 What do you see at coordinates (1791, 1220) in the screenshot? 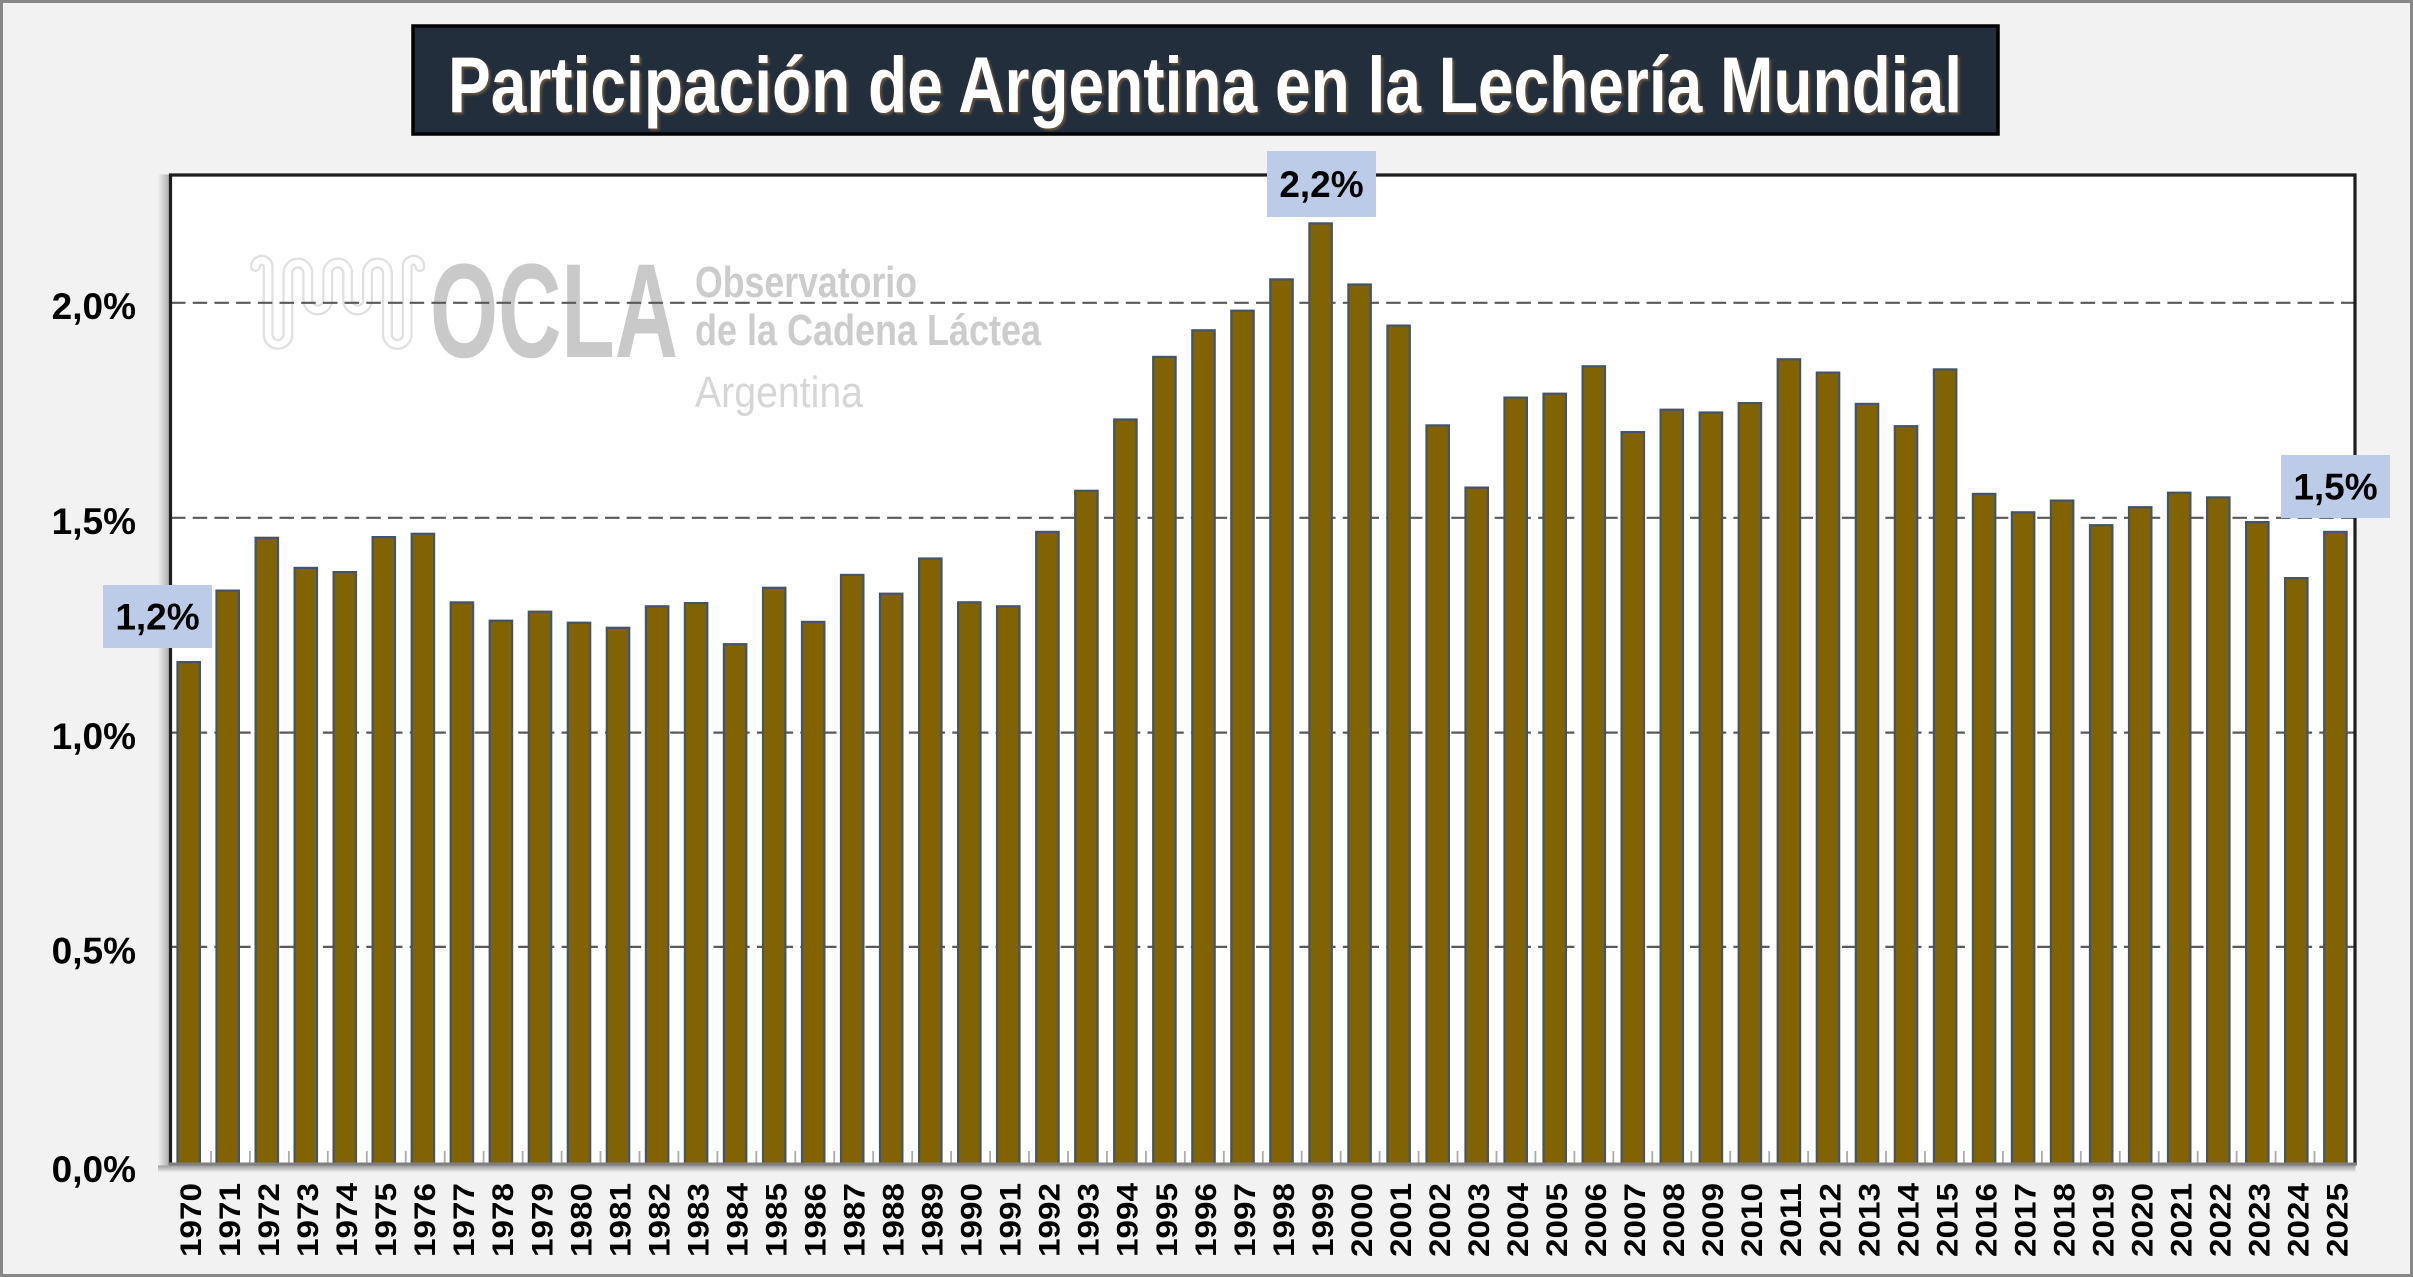
I see `svg-text: 2011` at bounding box center [1791, 1220].